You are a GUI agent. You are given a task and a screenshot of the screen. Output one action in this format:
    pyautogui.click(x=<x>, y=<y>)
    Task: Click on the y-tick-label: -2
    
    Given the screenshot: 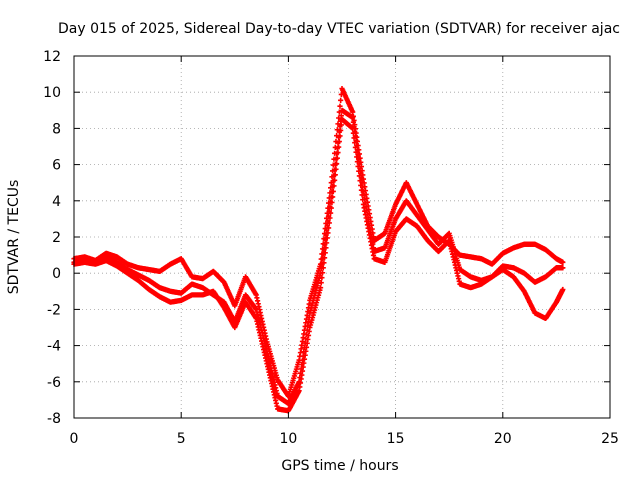 What is the action you would take?
    pyautogui.click(x=54, y=310)
    